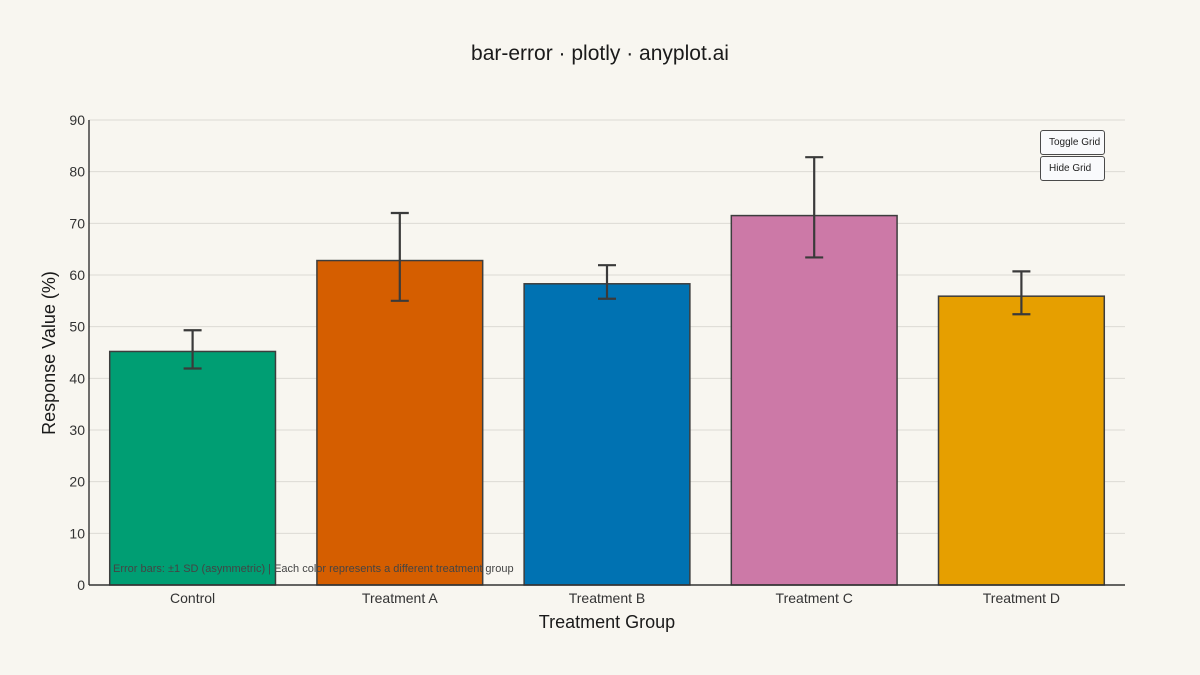  I want to click on bar-treatment-a, so click(400, 422).